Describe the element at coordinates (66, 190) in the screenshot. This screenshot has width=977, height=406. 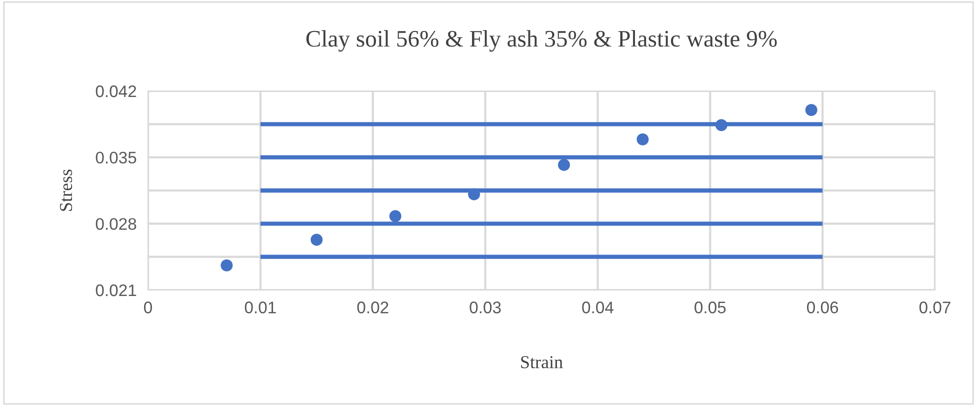
I see `y-axis-title: Stress` at that location.